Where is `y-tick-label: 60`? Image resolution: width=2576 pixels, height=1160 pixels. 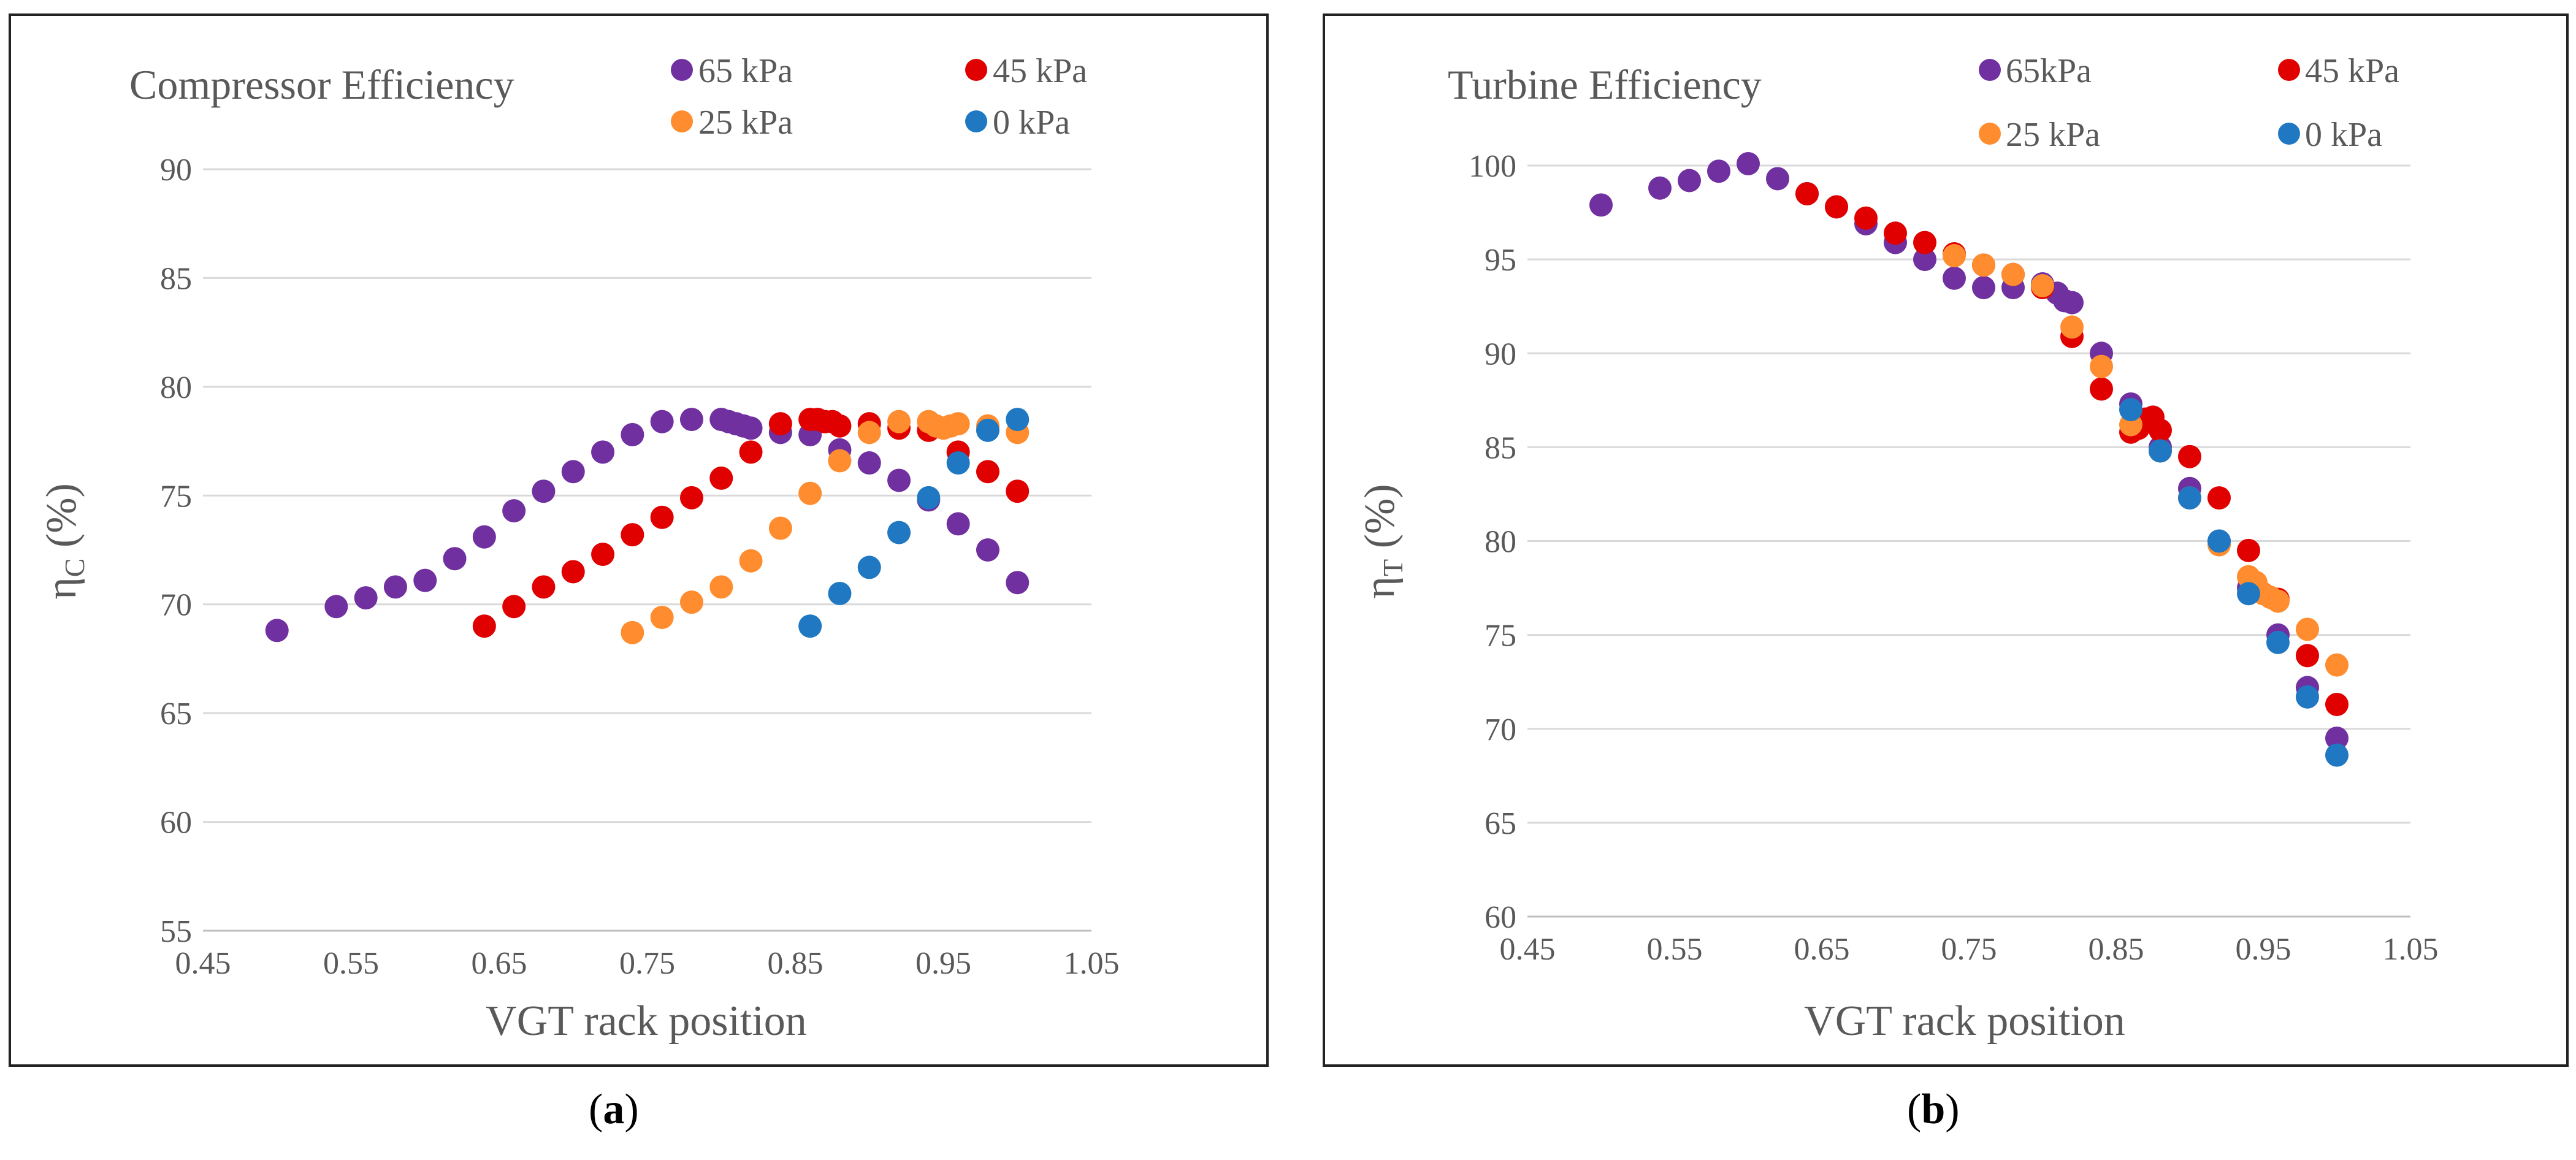
y-tick-label: 60 is located at coordinates (176, 823).